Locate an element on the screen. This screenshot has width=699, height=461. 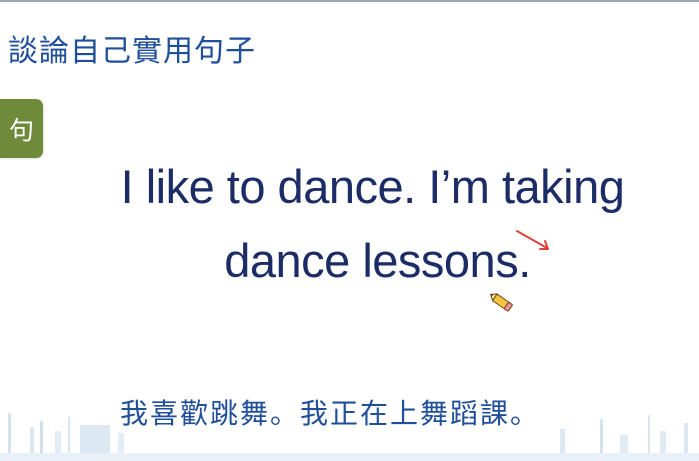
english-sentence-line-1: I like to dance. I’m taking is located at coordinates (372, 186).